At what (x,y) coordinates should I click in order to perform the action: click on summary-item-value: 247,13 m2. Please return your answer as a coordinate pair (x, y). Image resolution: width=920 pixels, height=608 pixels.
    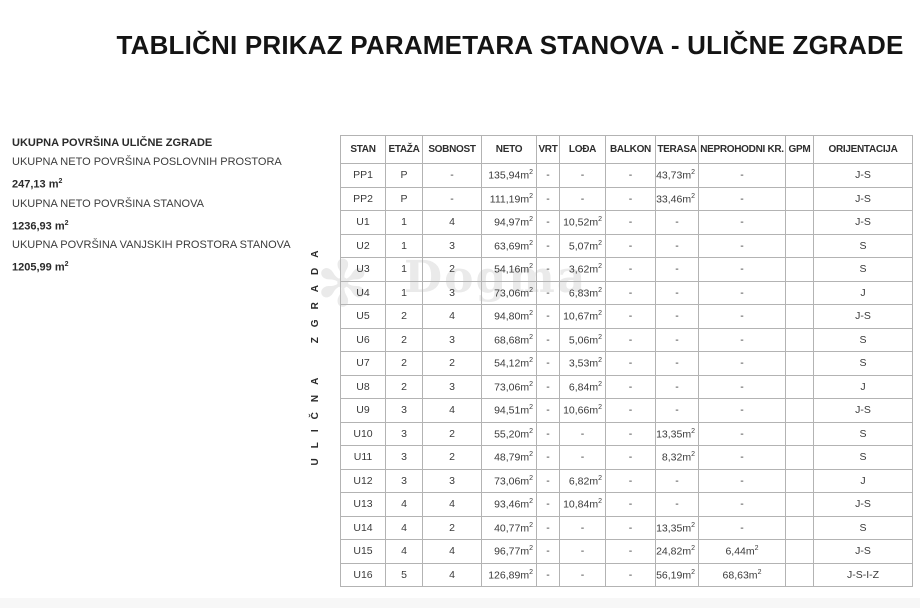
    Looking at the image, I should click on (37, 184).